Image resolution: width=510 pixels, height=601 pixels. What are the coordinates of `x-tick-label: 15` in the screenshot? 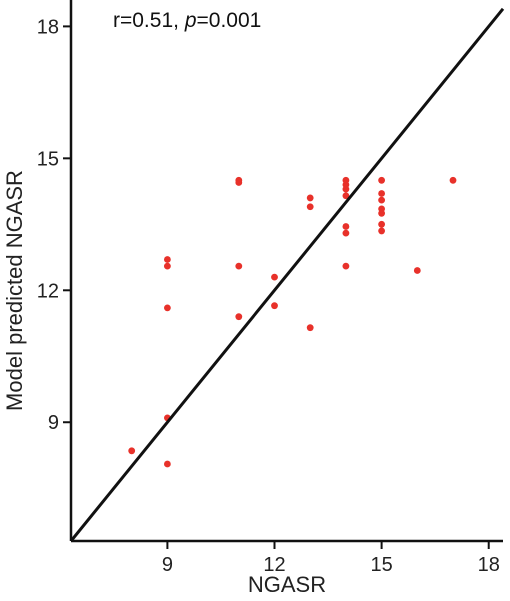 It's located at (381, 565).